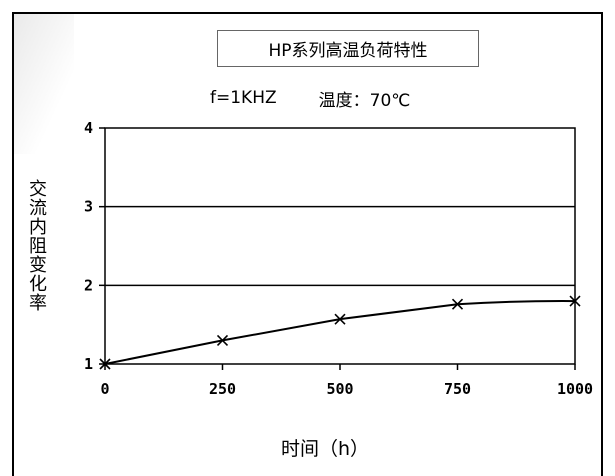 The height and width of the screenshot is (476, 615). What do you see at coordinates (44, 84) in the screenshot?
I see `corner-shadow` at bounding box center [44, 84].